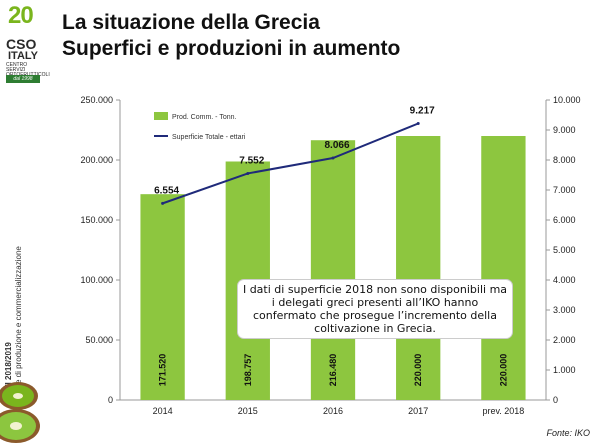  Describe the element at coordinates (20, 412) in the screenshot. I see `kiwi-image` at that location.